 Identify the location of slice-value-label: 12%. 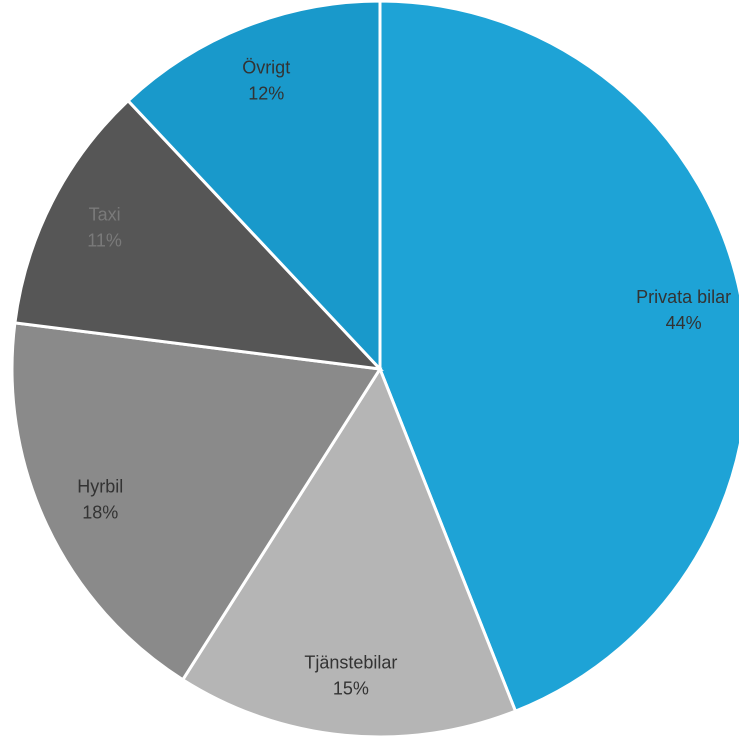
(266, 93).